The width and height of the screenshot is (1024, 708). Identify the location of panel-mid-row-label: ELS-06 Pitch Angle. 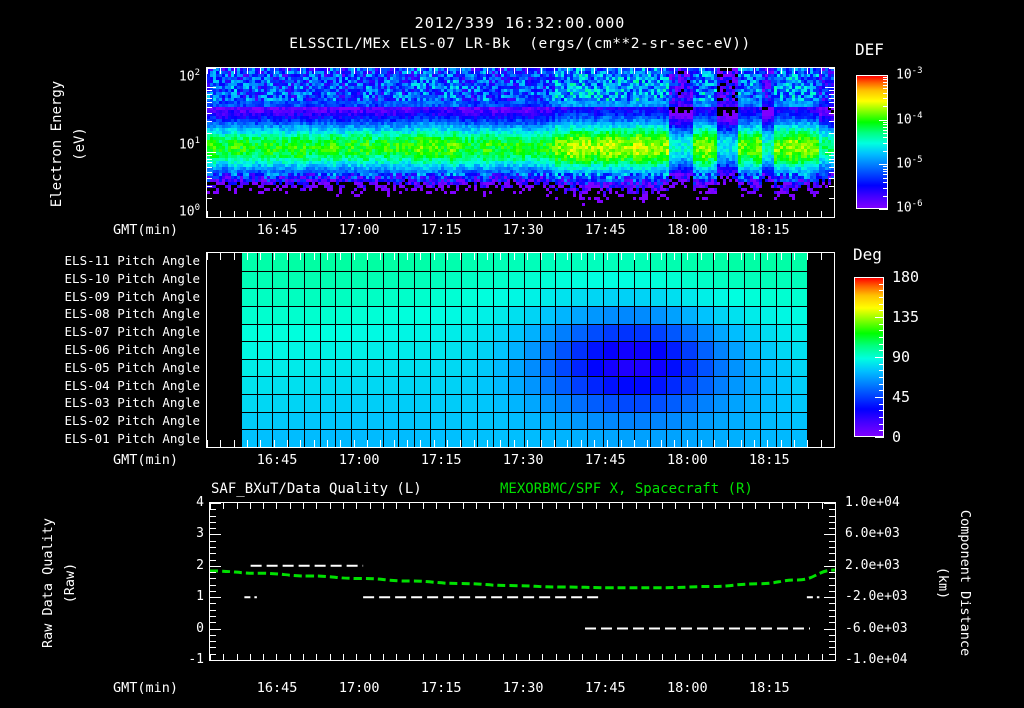
(132, 349).